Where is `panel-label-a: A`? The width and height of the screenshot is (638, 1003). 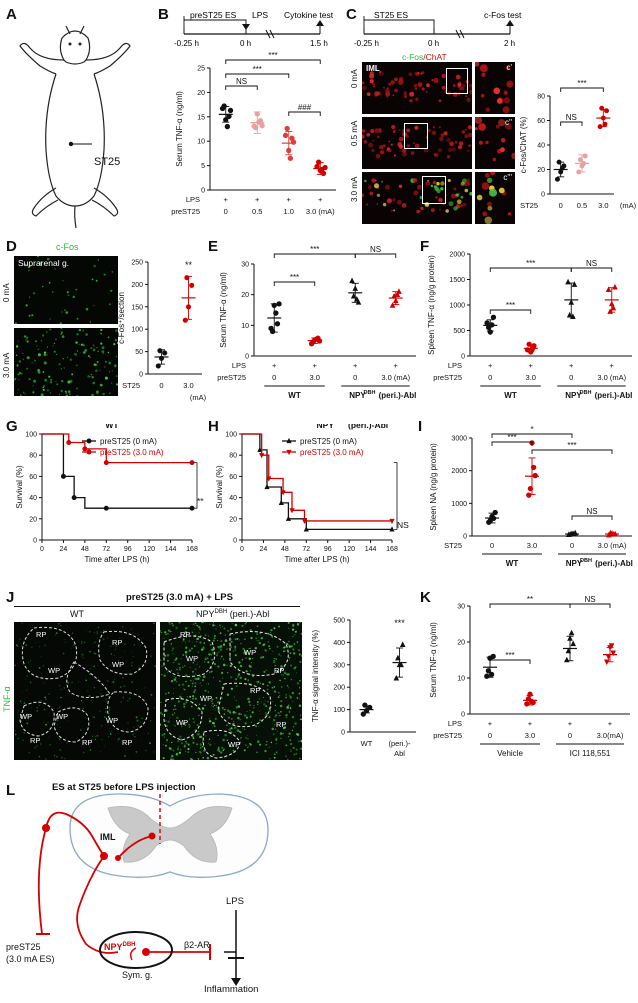
panel-label-a: A is located at coordinates (11, 14).